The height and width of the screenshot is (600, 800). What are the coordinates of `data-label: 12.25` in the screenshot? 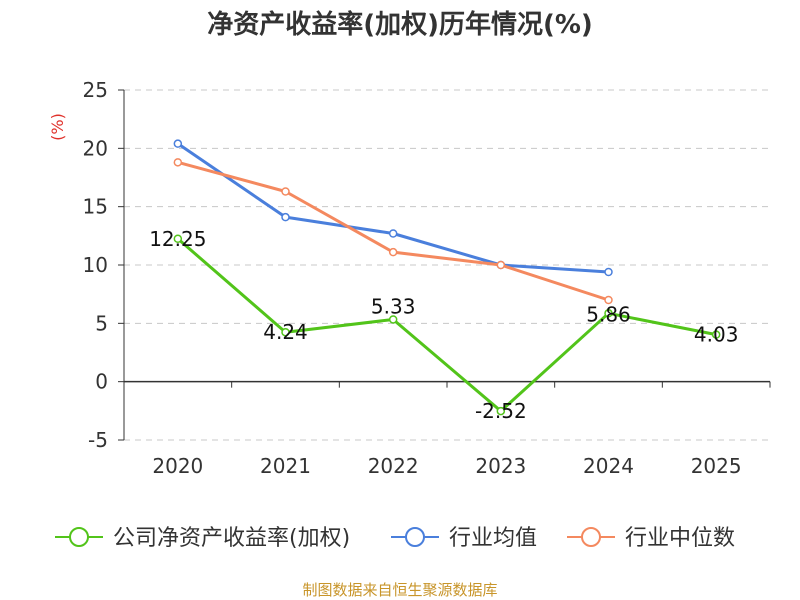 It's located at (177, 239).